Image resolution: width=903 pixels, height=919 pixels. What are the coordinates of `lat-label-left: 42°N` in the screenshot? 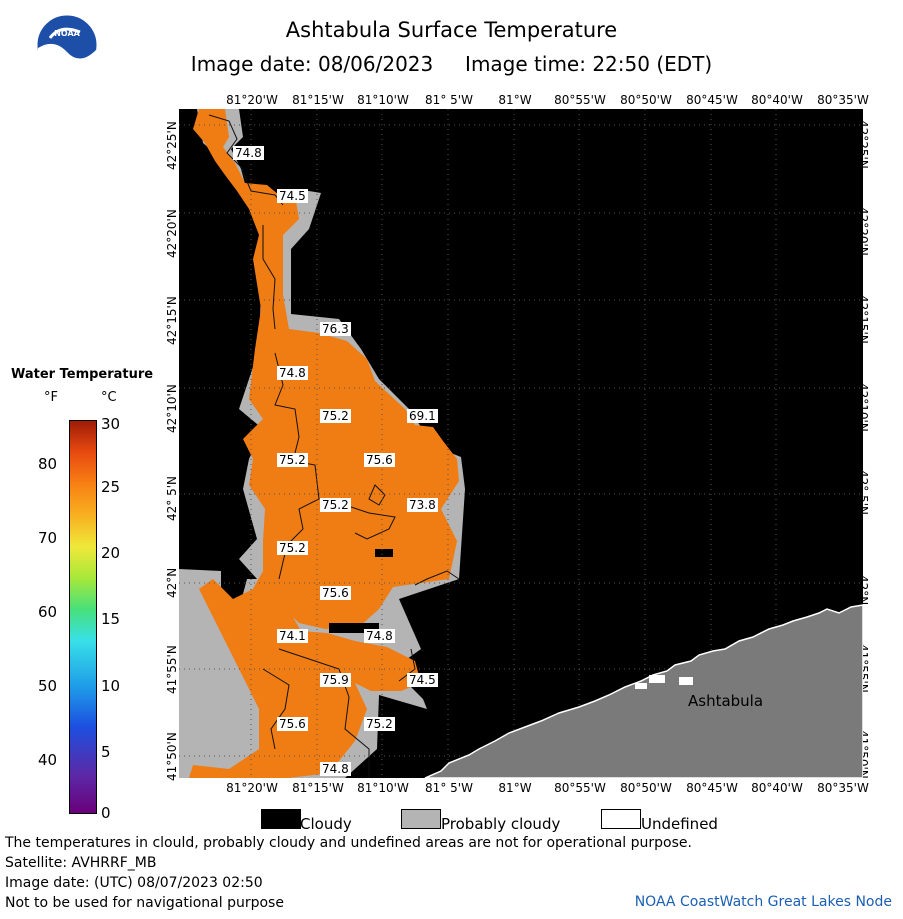 It's located at (172, 582).